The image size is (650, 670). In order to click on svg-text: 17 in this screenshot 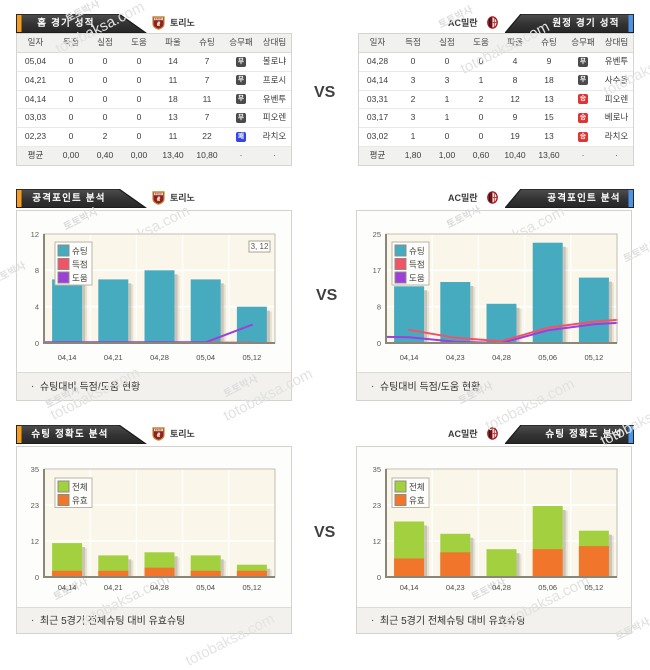, I will do `click(377, 270)`.